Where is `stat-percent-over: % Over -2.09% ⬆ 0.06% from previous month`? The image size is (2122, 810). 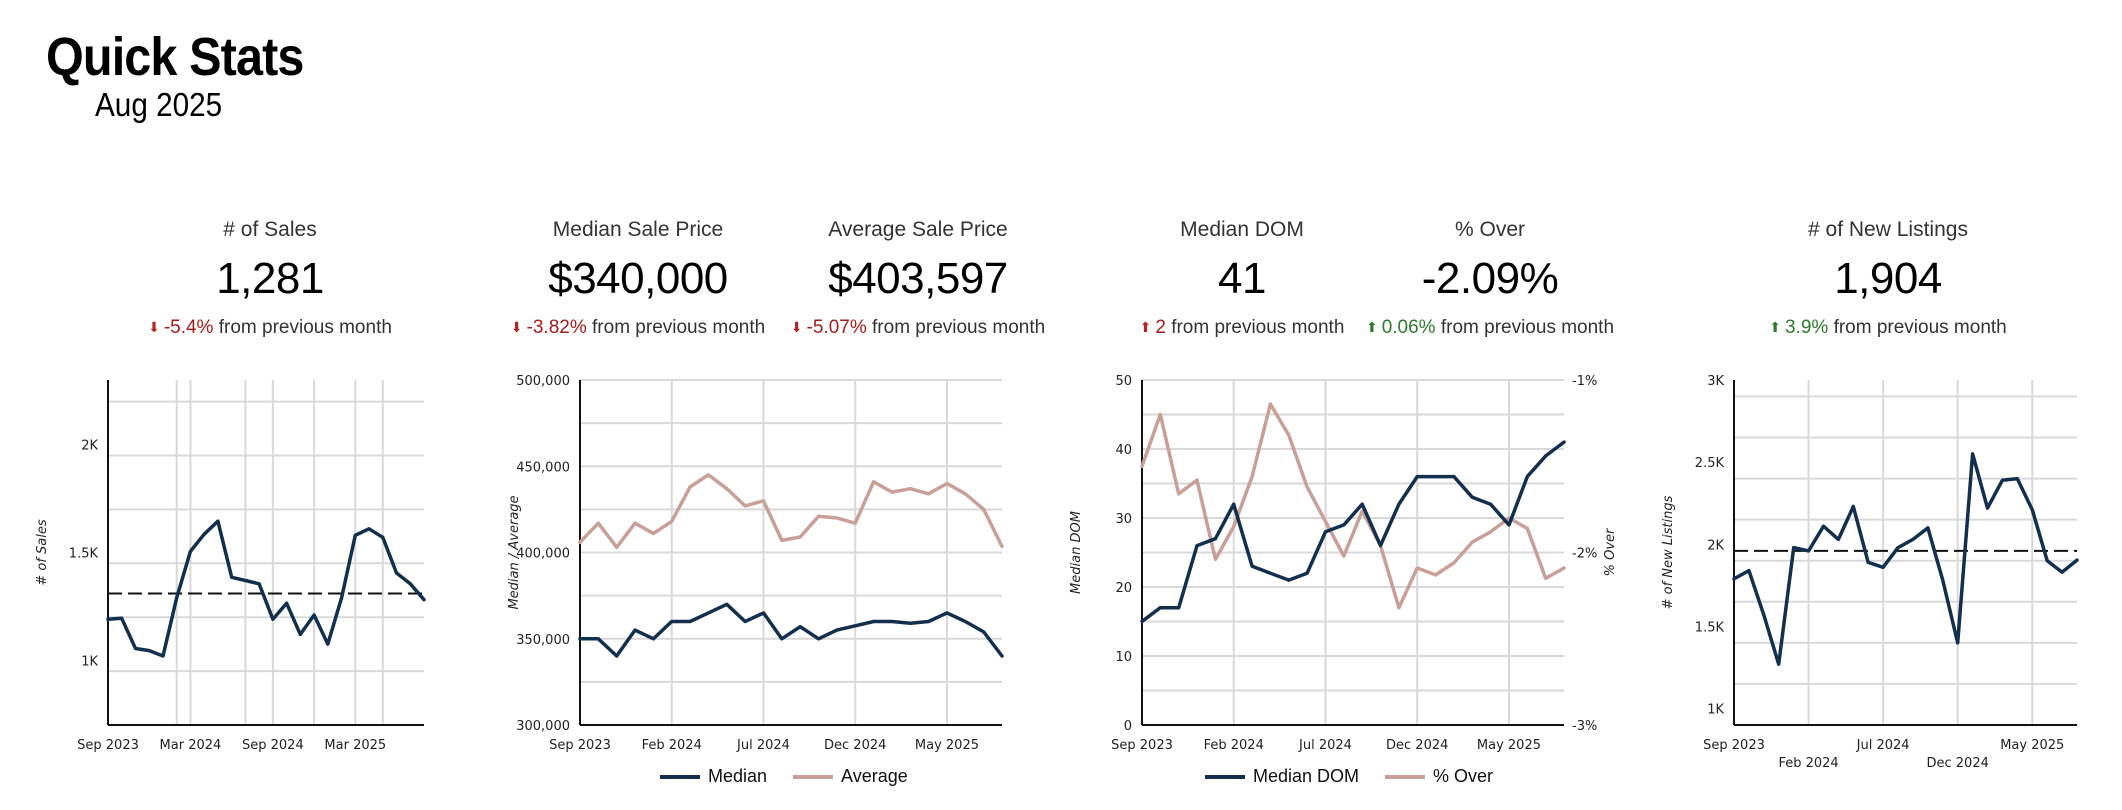
stat-percent-over: % Over -2.09% ⬆ 0.06% from previous month is located at coordinates (1490, 278).